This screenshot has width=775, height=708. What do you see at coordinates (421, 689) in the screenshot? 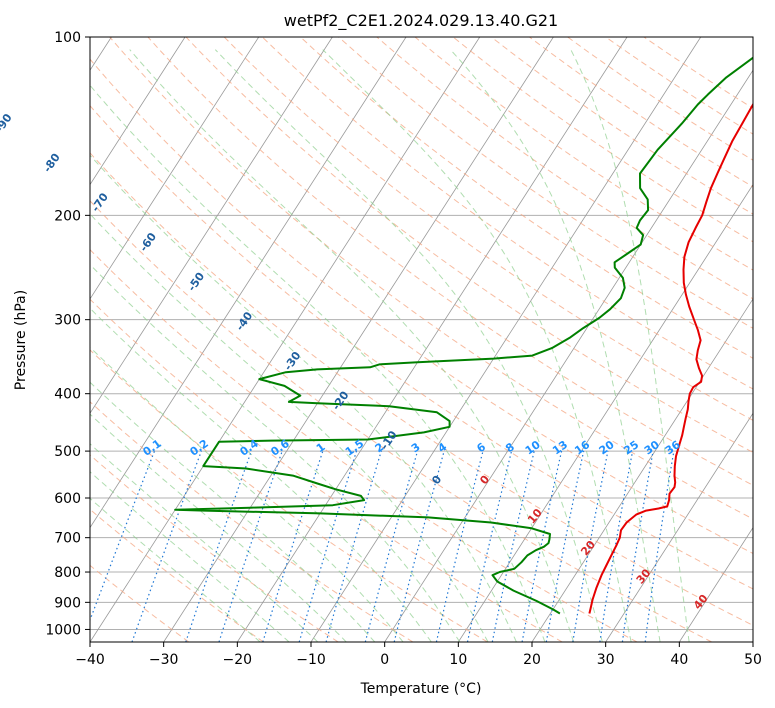
I see `x-axis-label: Temperature (°C)` at bounding box center [421, 689].